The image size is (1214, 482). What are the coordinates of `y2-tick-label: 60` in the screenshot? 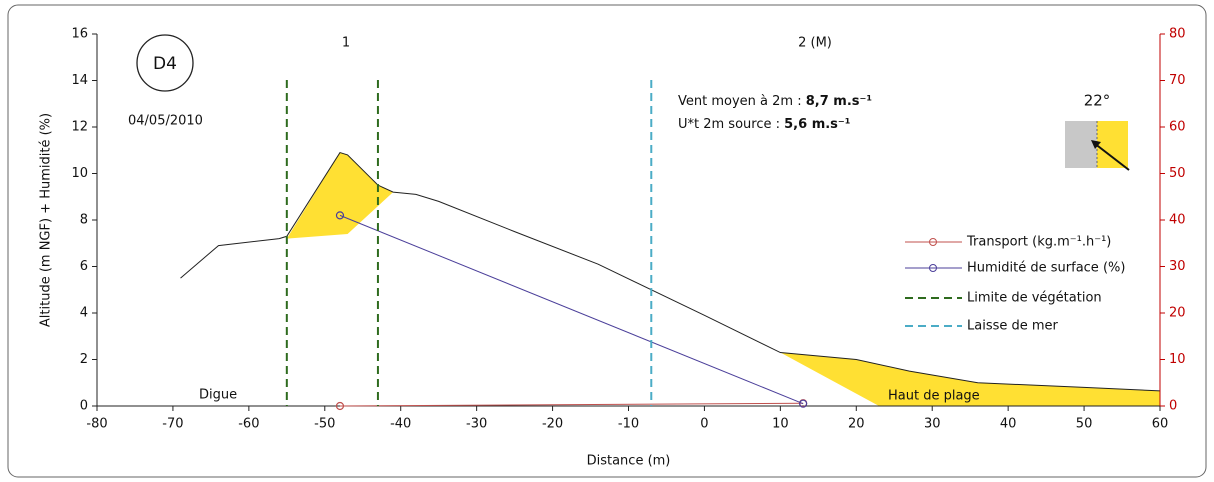 It's located at (1177, 127).